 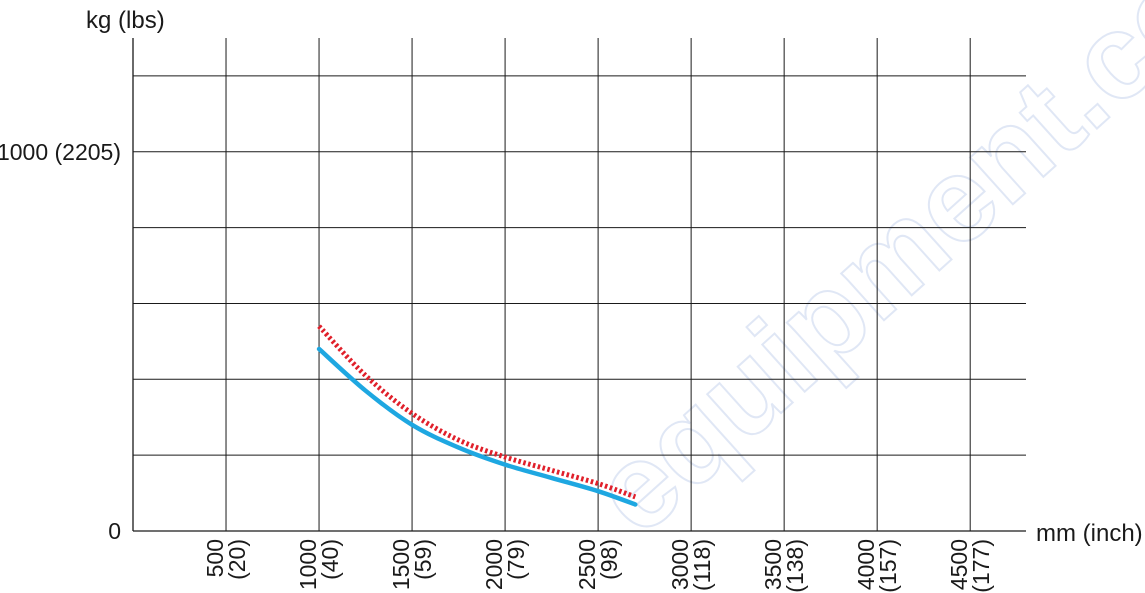 What do you see at coordinates (215, 558) in the screenshot?
I see `x-tick-mm: 500` at bounding box center [215, 558].